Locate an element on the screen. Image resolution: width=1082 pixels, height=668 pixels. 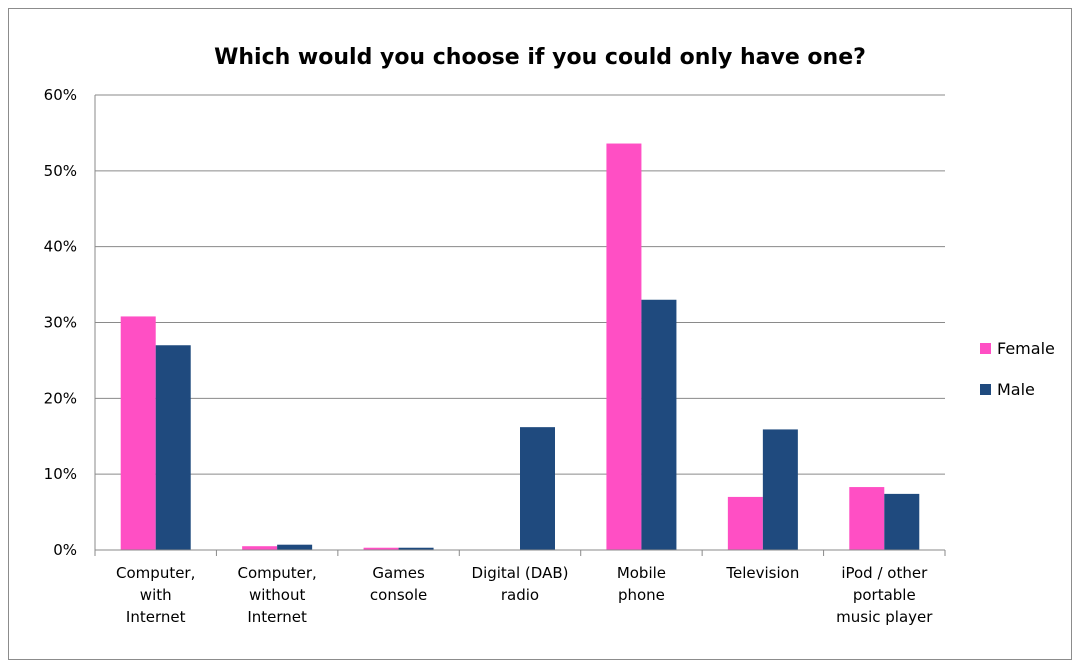
x-category-label: Computer, with Internet is located at coordinates (155, 595).